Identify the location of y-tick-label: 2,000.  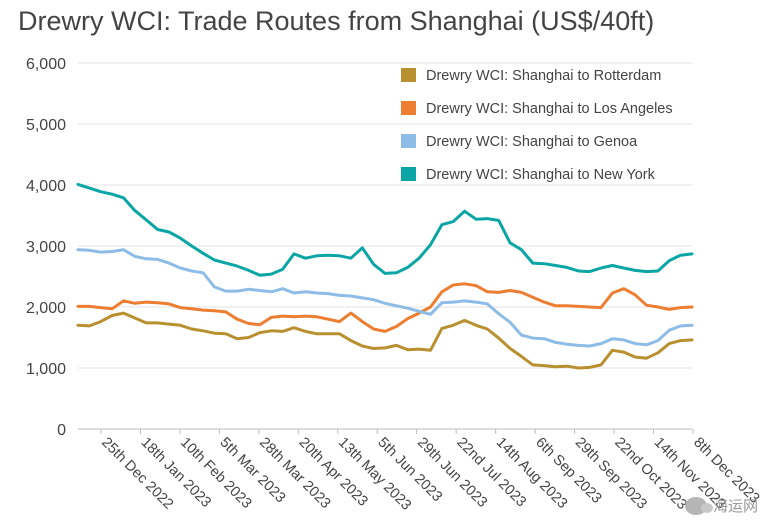
(46, 308).